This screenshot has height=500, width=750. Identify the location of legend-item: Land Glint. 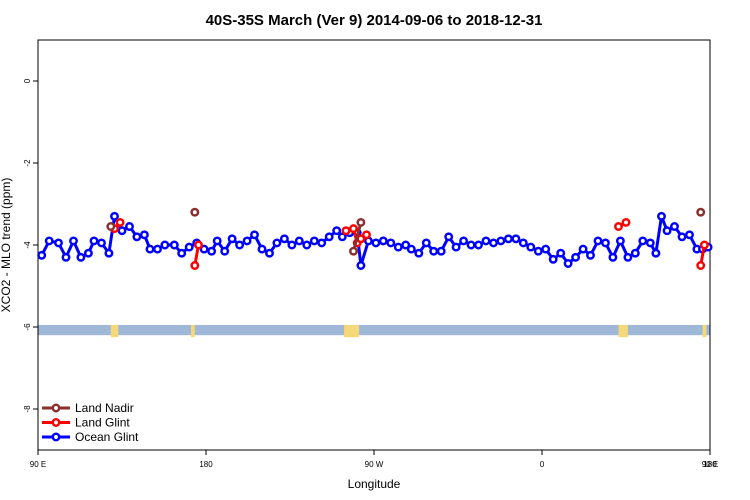
(86, 423).